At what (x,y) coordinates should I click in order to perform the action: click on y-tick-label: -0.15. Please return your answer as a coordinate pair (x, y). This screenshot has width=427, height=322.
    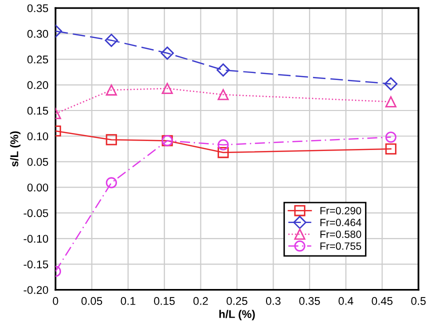
    Looking at the image, I should click on (36, 264).